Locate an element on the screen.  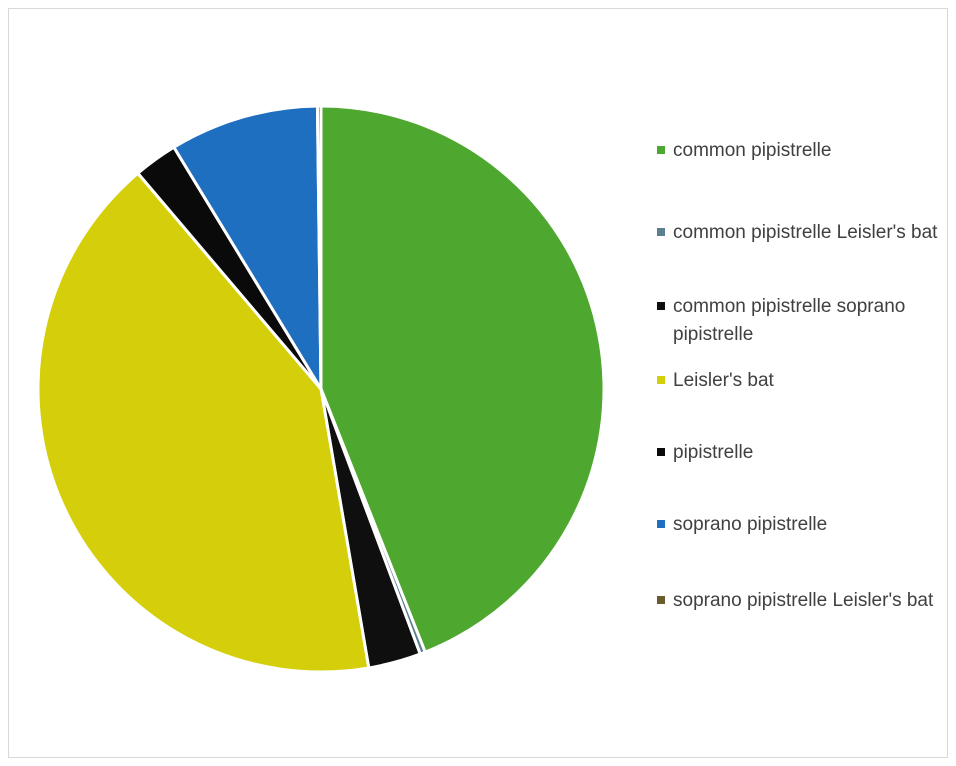
legend-item: pipistrelle is located at coordinates (806, 453).